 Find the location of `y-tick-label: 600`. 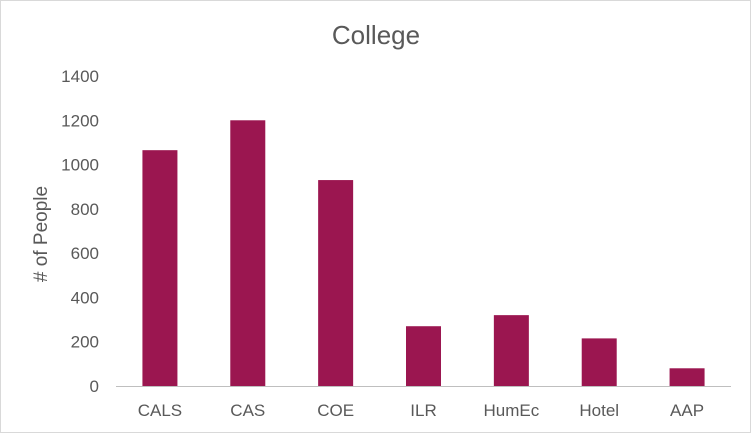

y-tick-label: 600 is located at coordinates (85, 253).